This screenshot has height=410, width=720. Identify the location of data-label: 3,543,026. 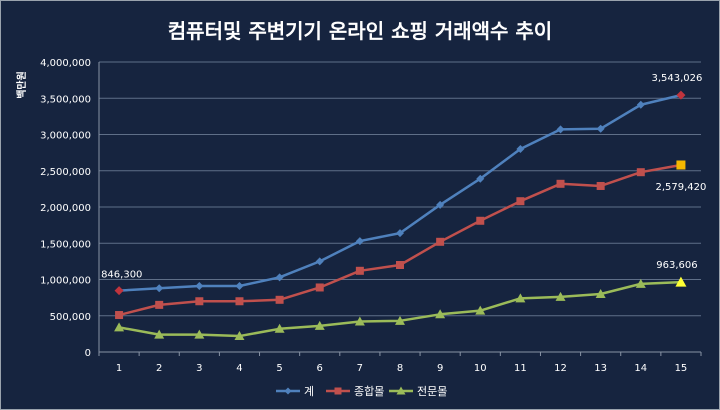
(676, 78).